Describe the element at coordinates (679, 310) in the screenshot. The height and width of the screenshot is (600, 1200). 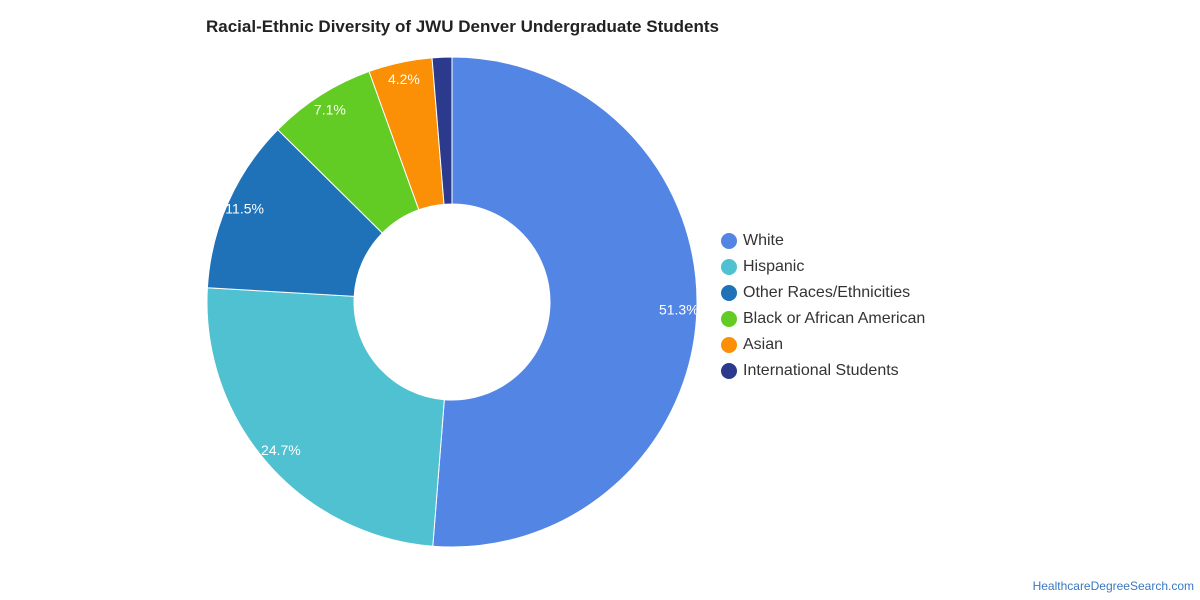
I see `slice-value-label: 51.3%` at that location.